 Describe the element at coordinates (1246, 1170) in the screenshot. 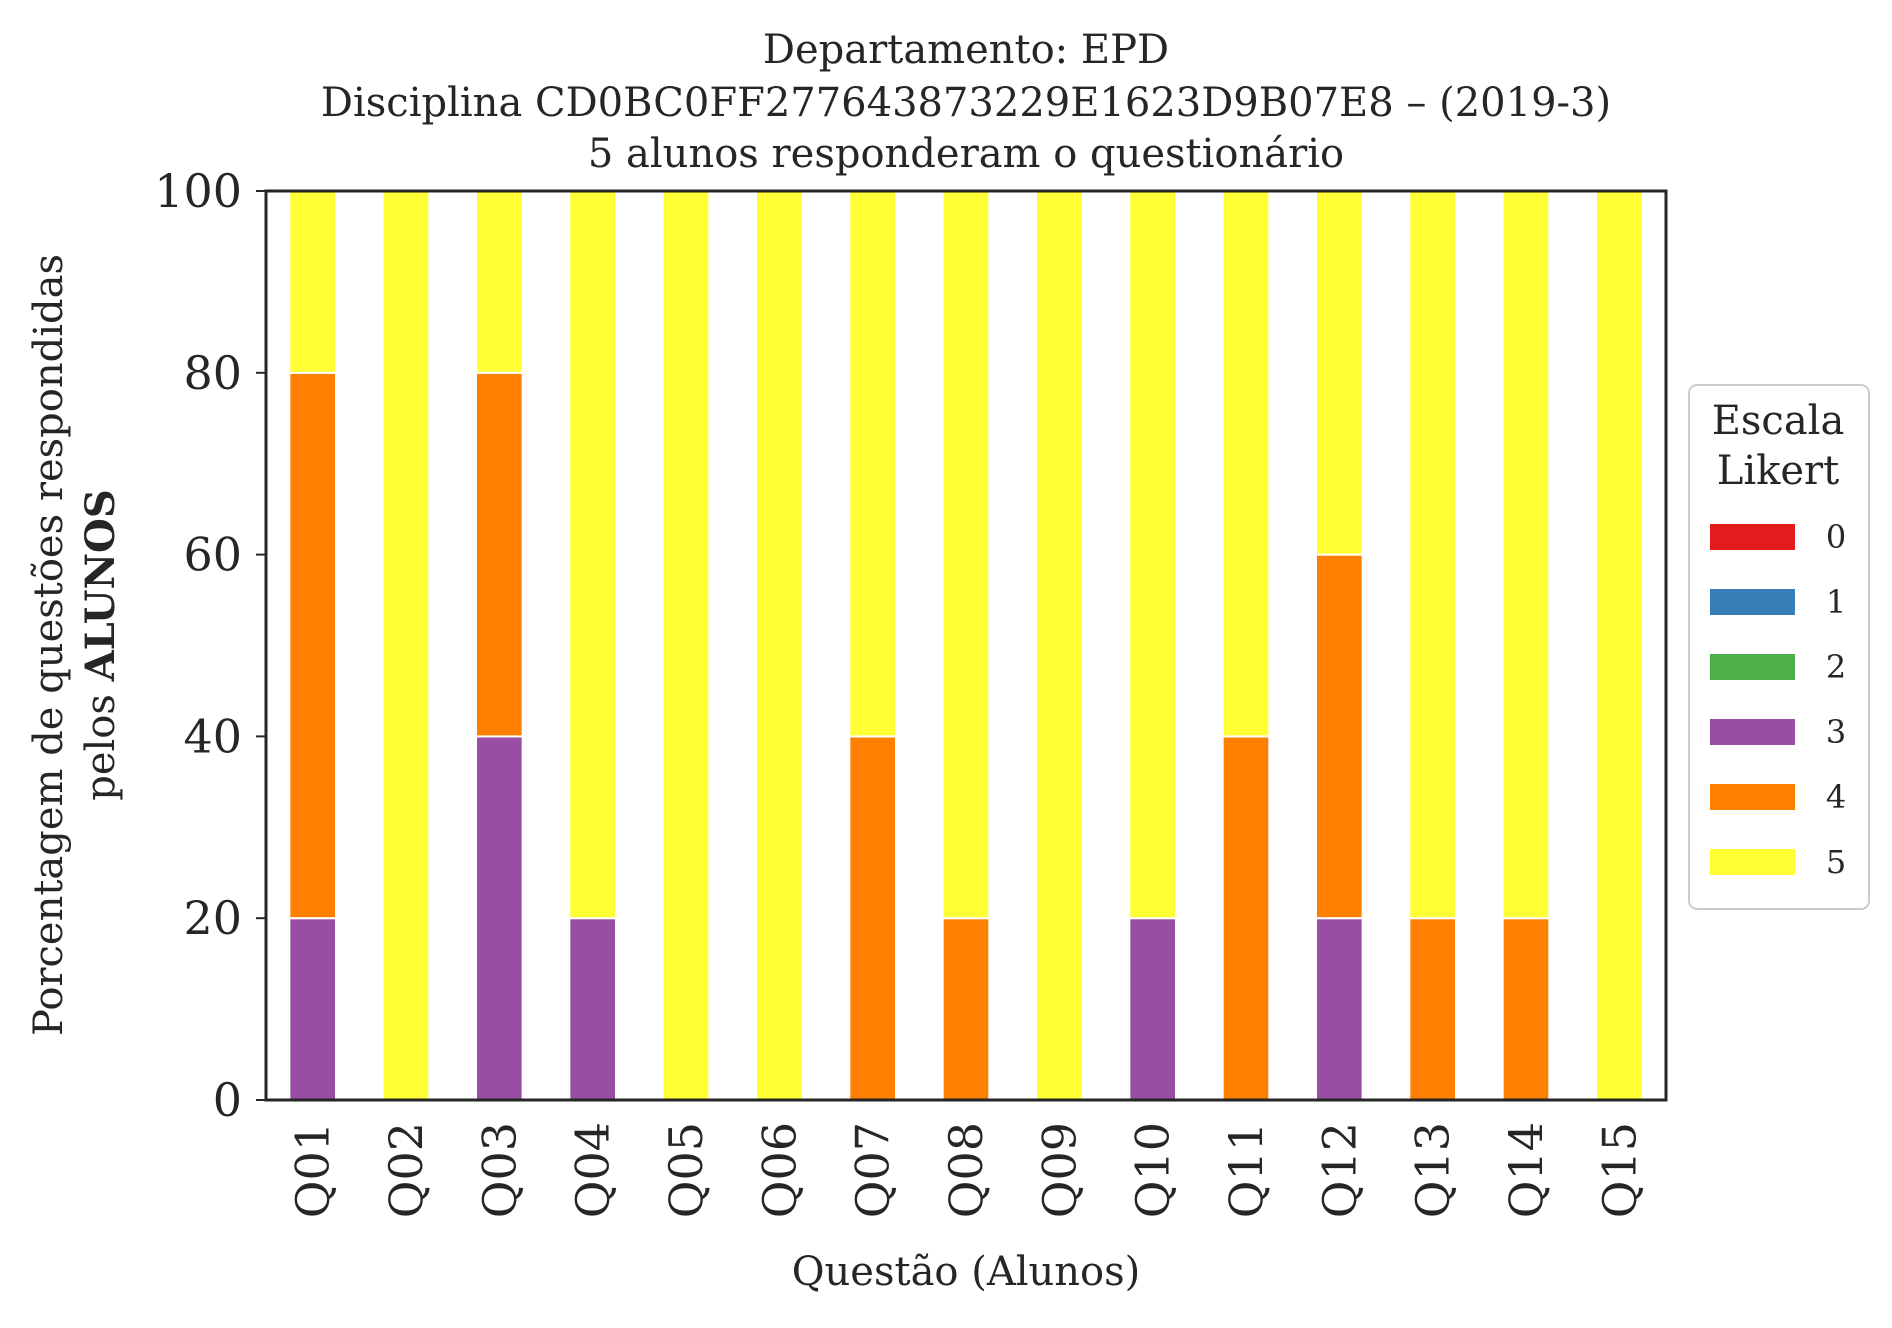

I see `x-tick-label-q11: Q11` at that location.